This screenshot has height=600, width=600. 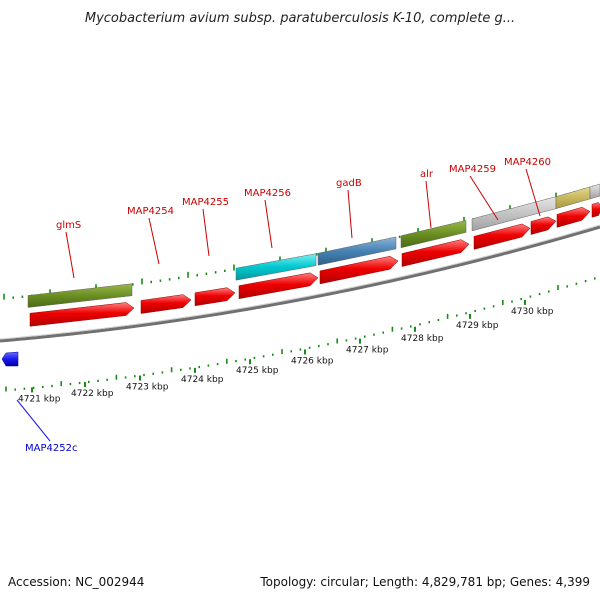 What do you see at coordinates (51, 448) in the screenshot?
I see `reverse-gene-label: MAP4252c` at bounding box center [51, 448].